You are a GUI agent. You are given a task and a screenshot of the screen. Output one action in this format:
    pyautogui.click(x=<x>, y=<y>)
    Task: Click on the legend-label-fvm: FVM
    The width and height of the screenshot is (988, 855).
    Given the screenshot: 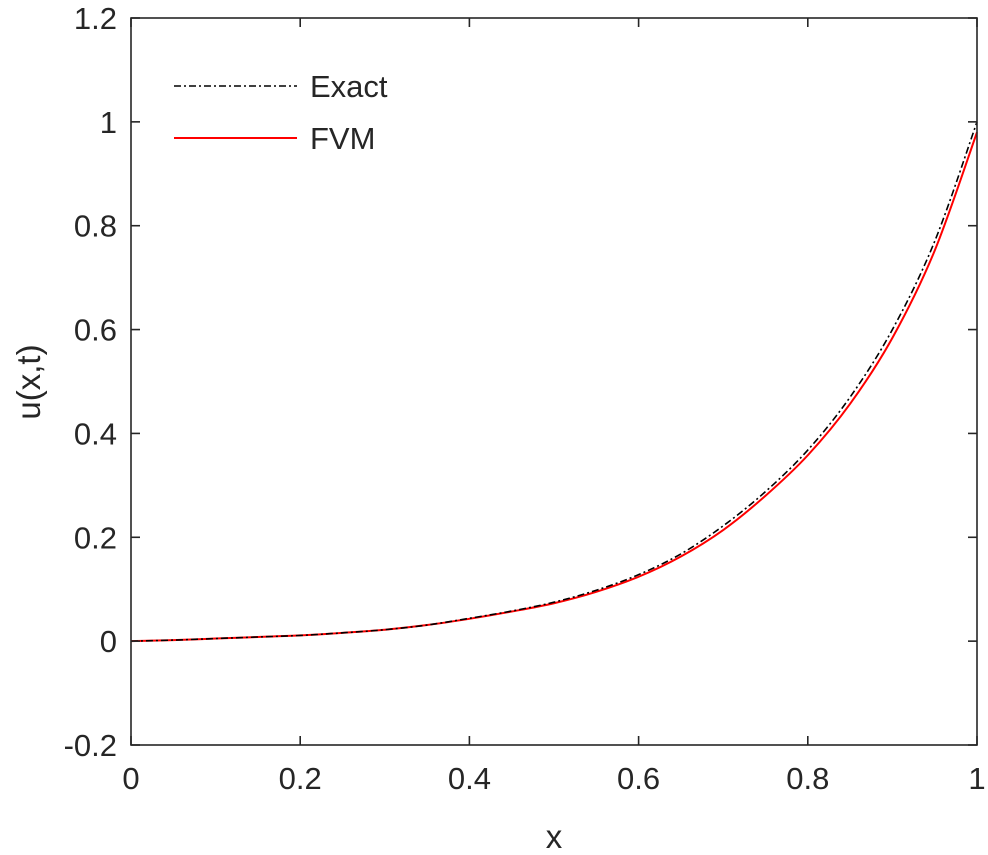 What is the action you would take?
    pyautogui.click(x=342, y=138)
    